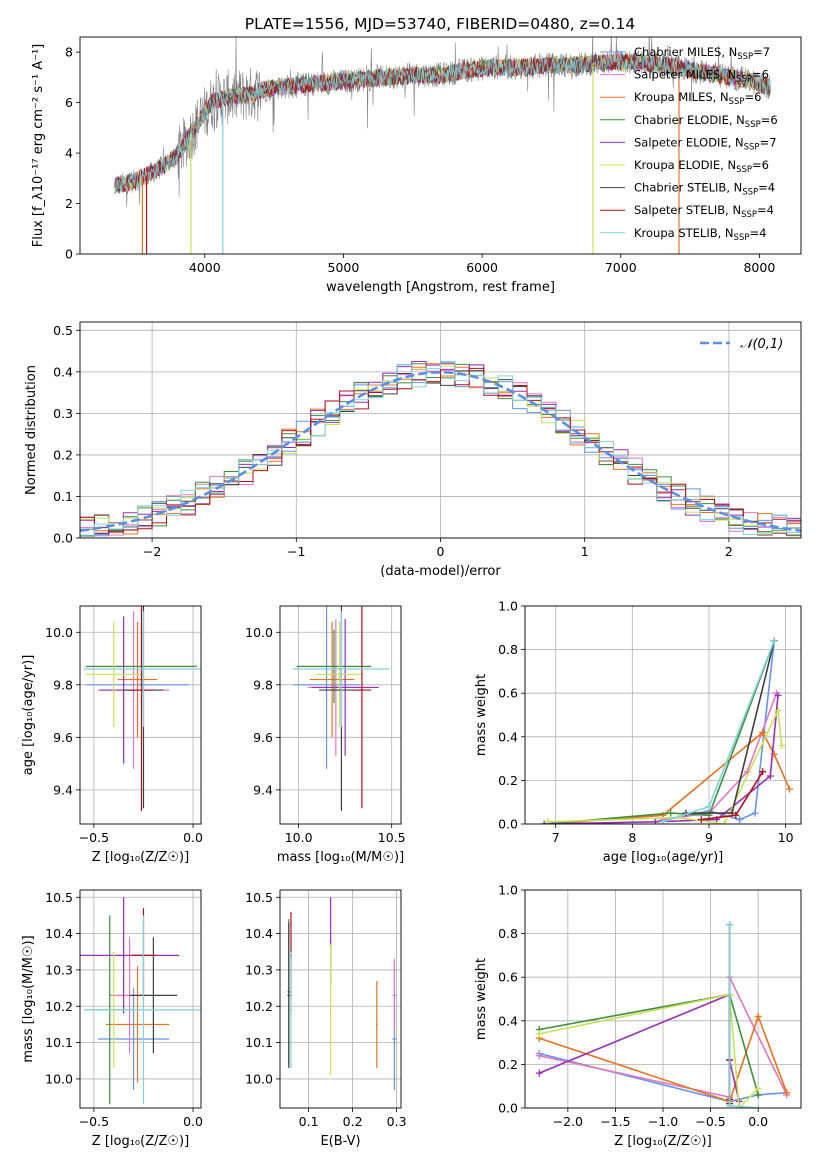 Image resolution: width=819 pixels, height=1170 pixels. Describe the element at coordinates (663, 1121) in the screenshot. I see `x-tick-label: −1.0` at that location.